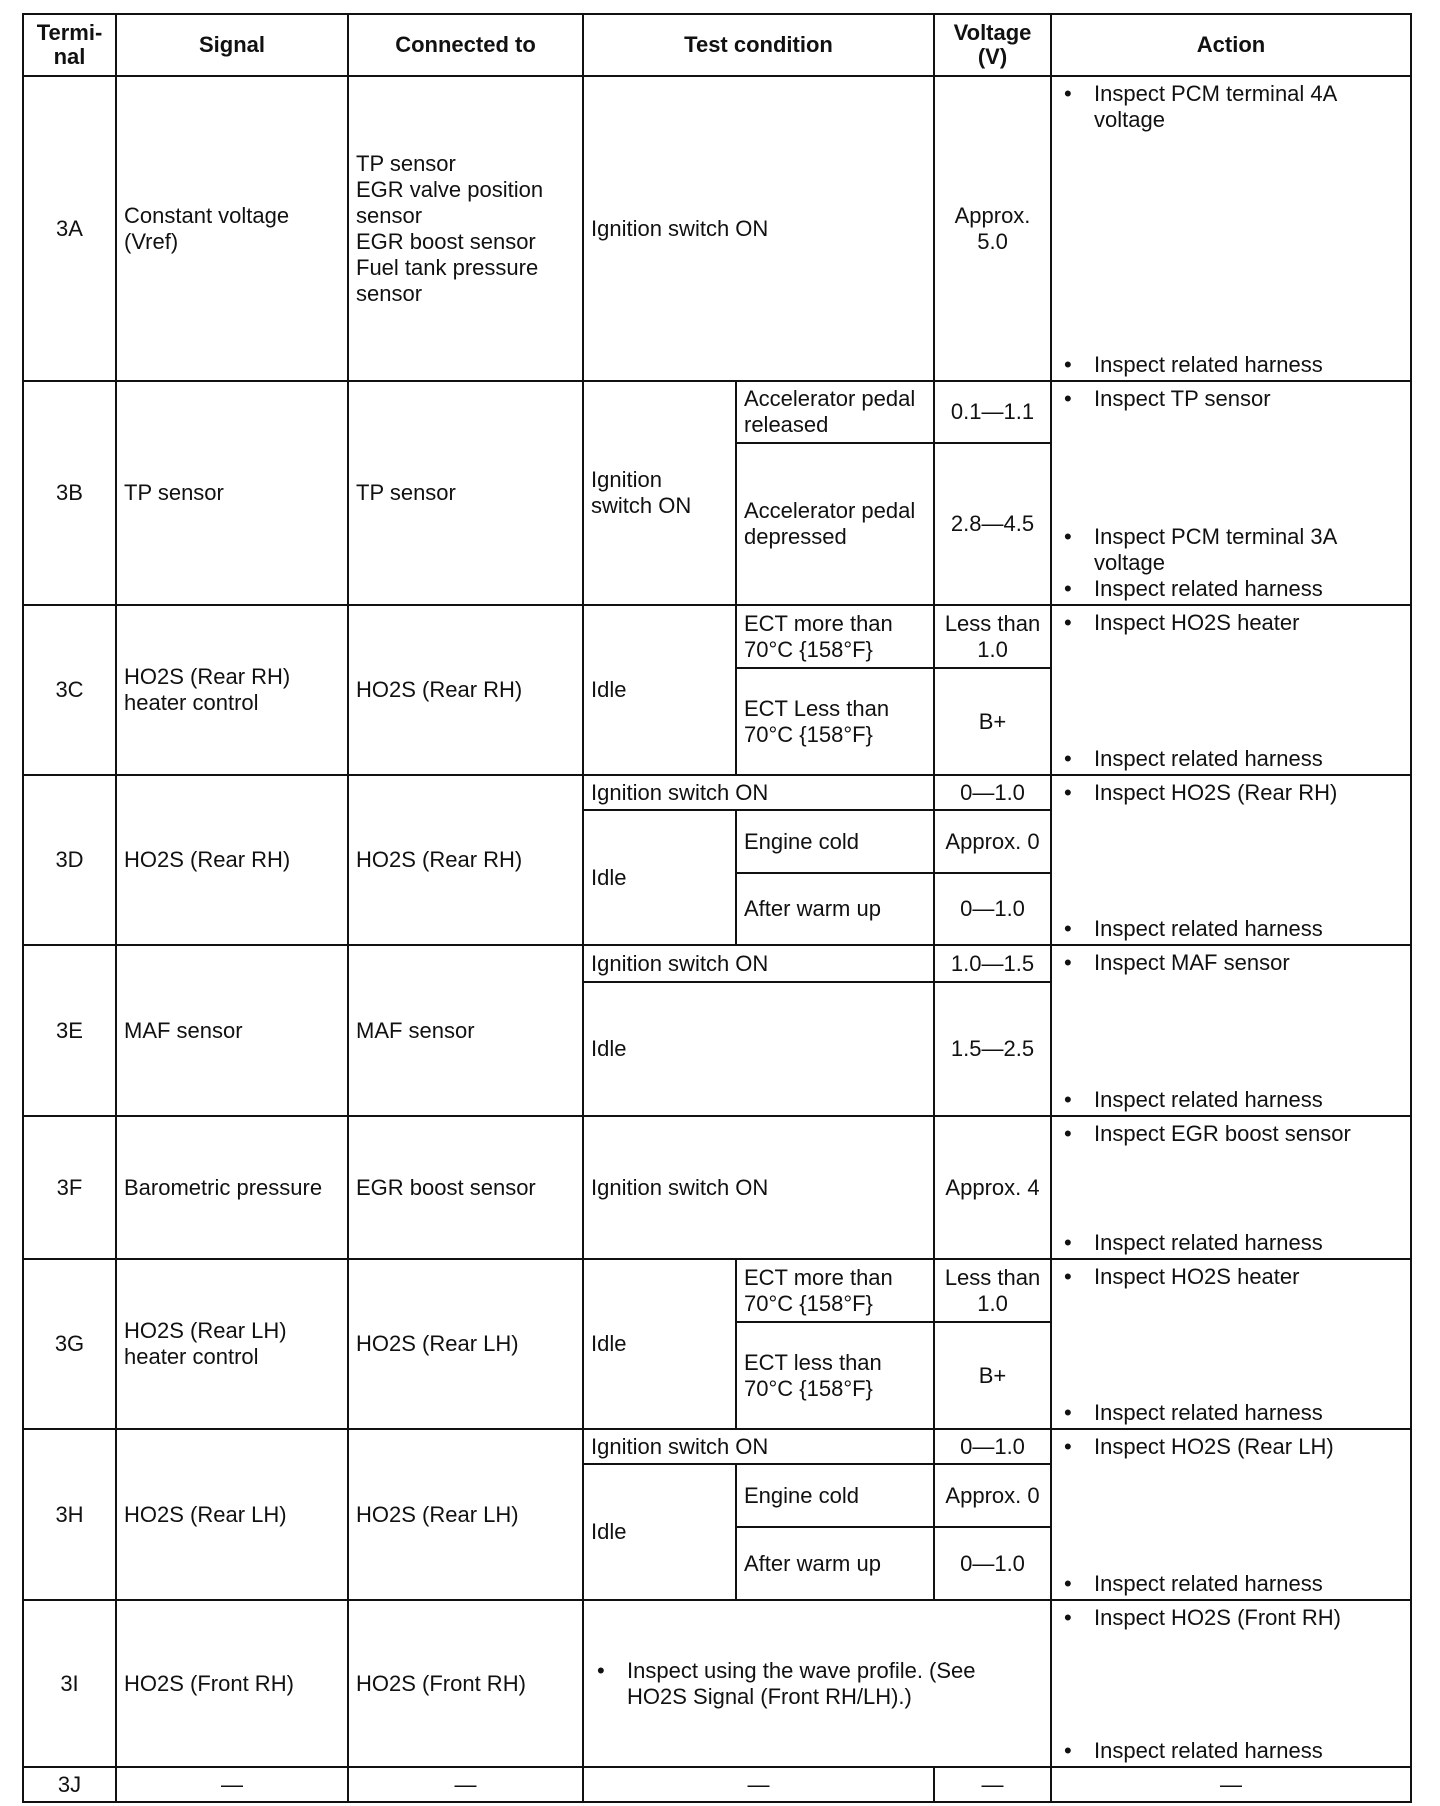 Image resolution: width=1440 pixels, height=1806 pixels. What do you see at coordinates (1231, 107) in the screenshot?
I see `action-item: Inspect PCM terminal 4A voltage` at bounding box center [1231, 107].